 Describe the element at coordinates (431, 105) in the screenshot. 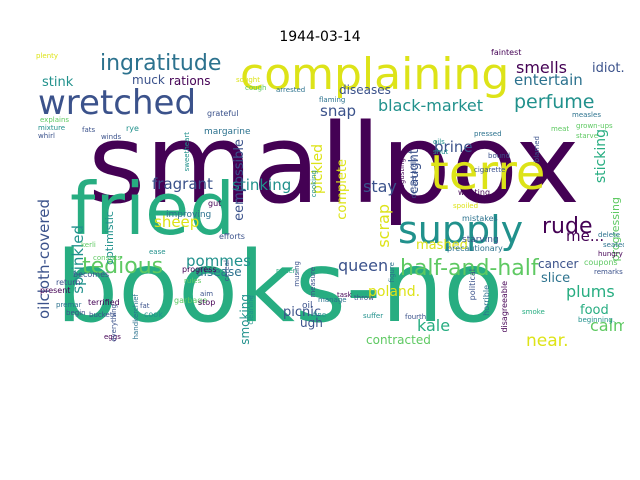

I see `word-black-market: black-market` at that location.